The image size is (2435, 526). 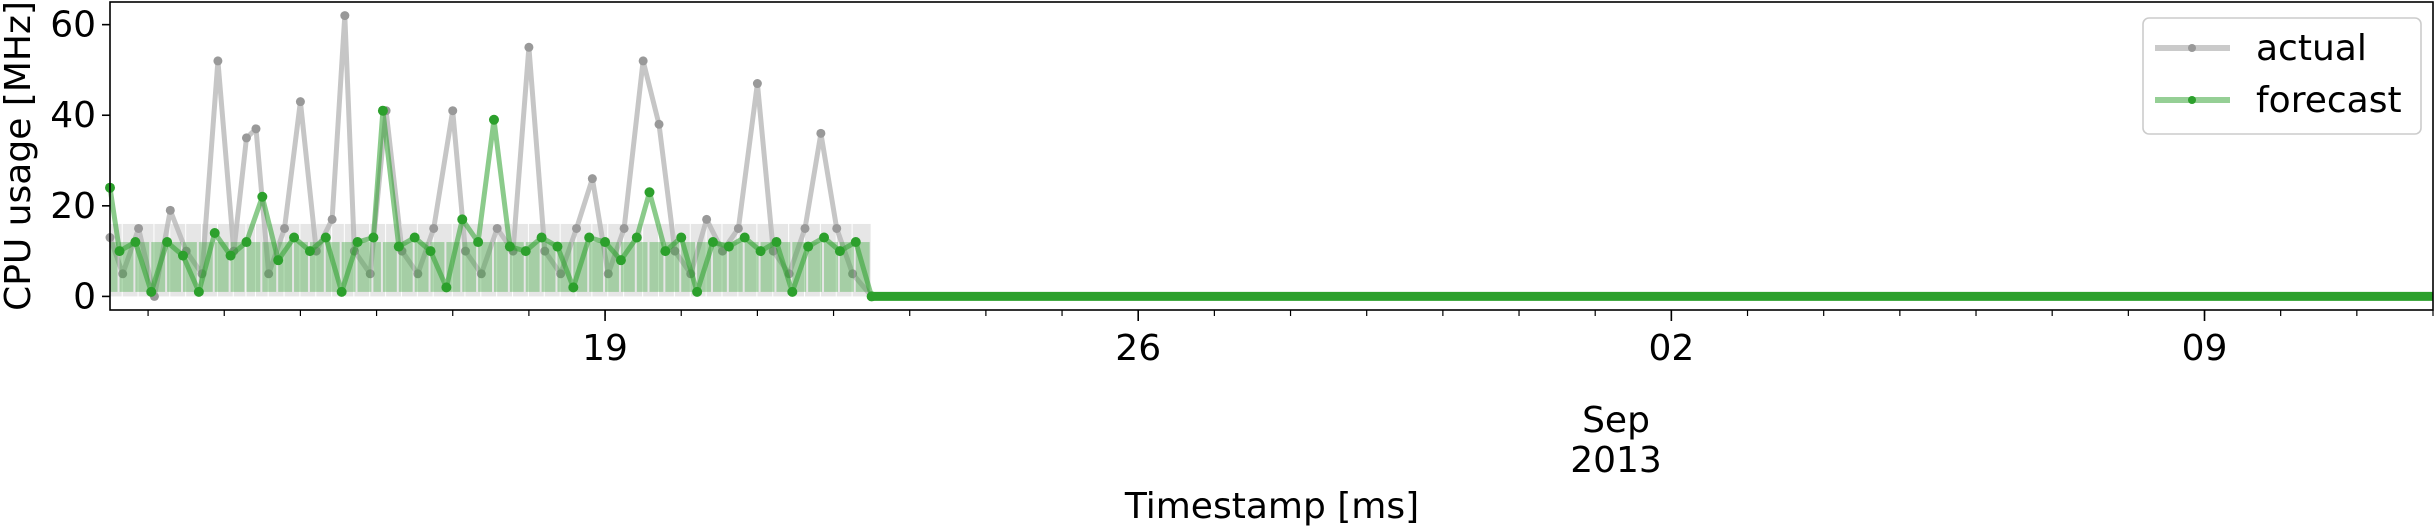 I want to click on y-tick-label: 0, so click(x=84, y=296).